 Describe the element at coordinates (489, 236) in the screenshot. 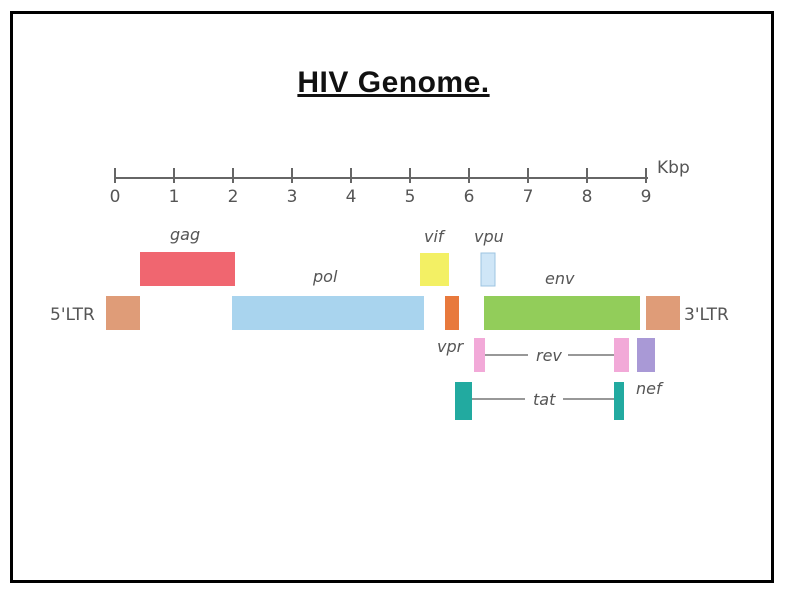

I see `vpu-gene-label: vpu` at that location.